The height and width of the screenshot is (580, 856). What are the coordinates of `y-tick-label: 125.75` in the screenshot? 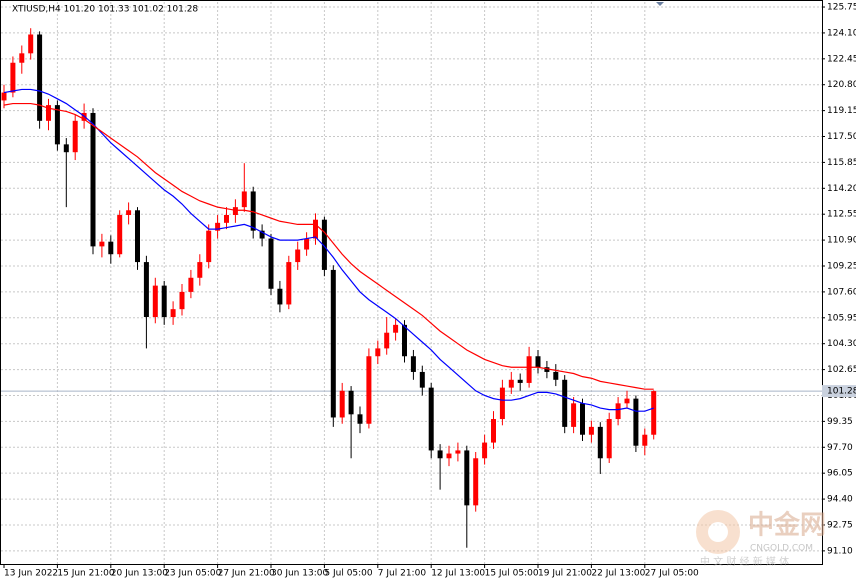 It's located at (841, 8).